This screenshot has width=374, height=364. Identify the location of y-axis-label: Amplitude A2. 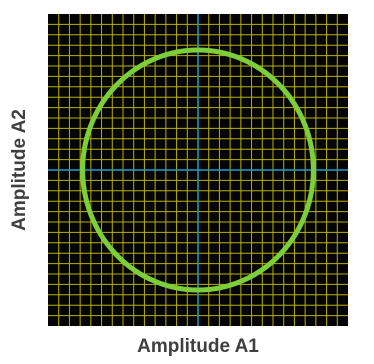
(19, 170).